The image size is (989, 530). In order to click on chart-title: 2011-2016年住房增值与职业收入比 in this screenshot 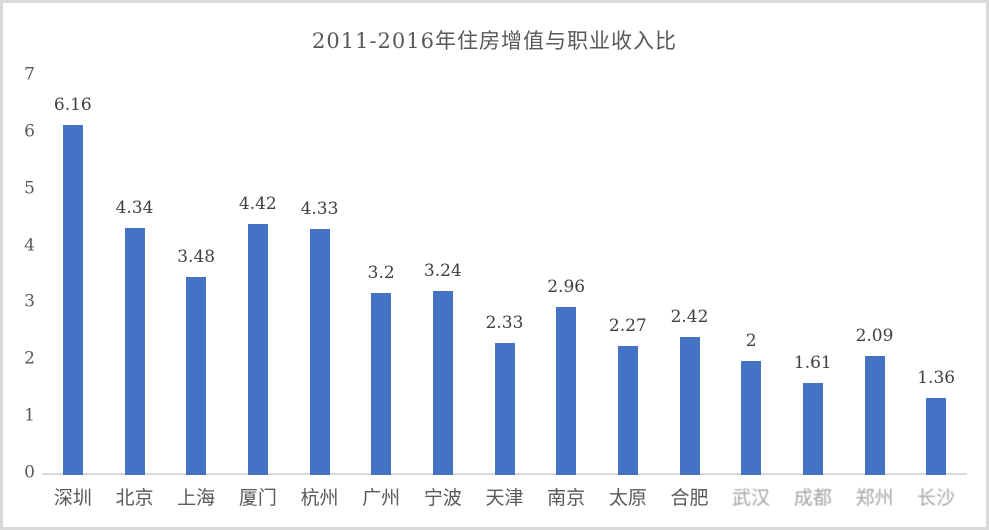, I will do `click(494, 41)`.